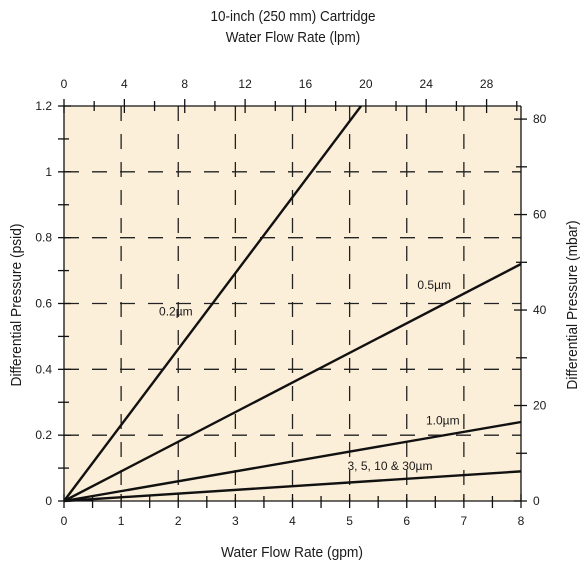  What do you see at coordinates (43, 435) in the screenshot?
I see `y-tick-label: 0.2` at bounding box center [43, 435].